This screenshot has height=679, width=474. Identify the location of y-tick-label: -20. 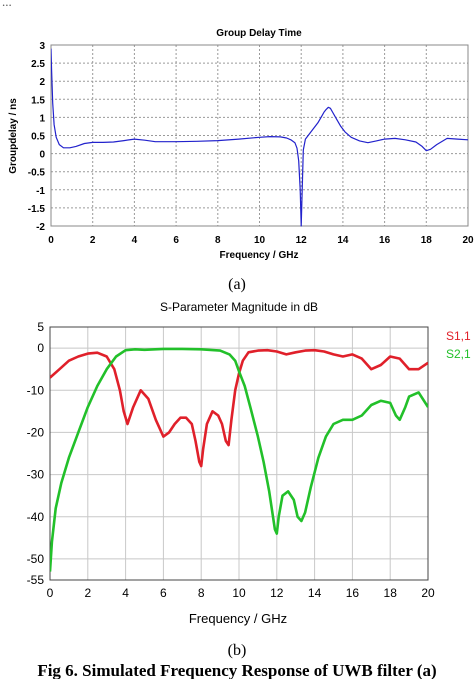
(36, 432).